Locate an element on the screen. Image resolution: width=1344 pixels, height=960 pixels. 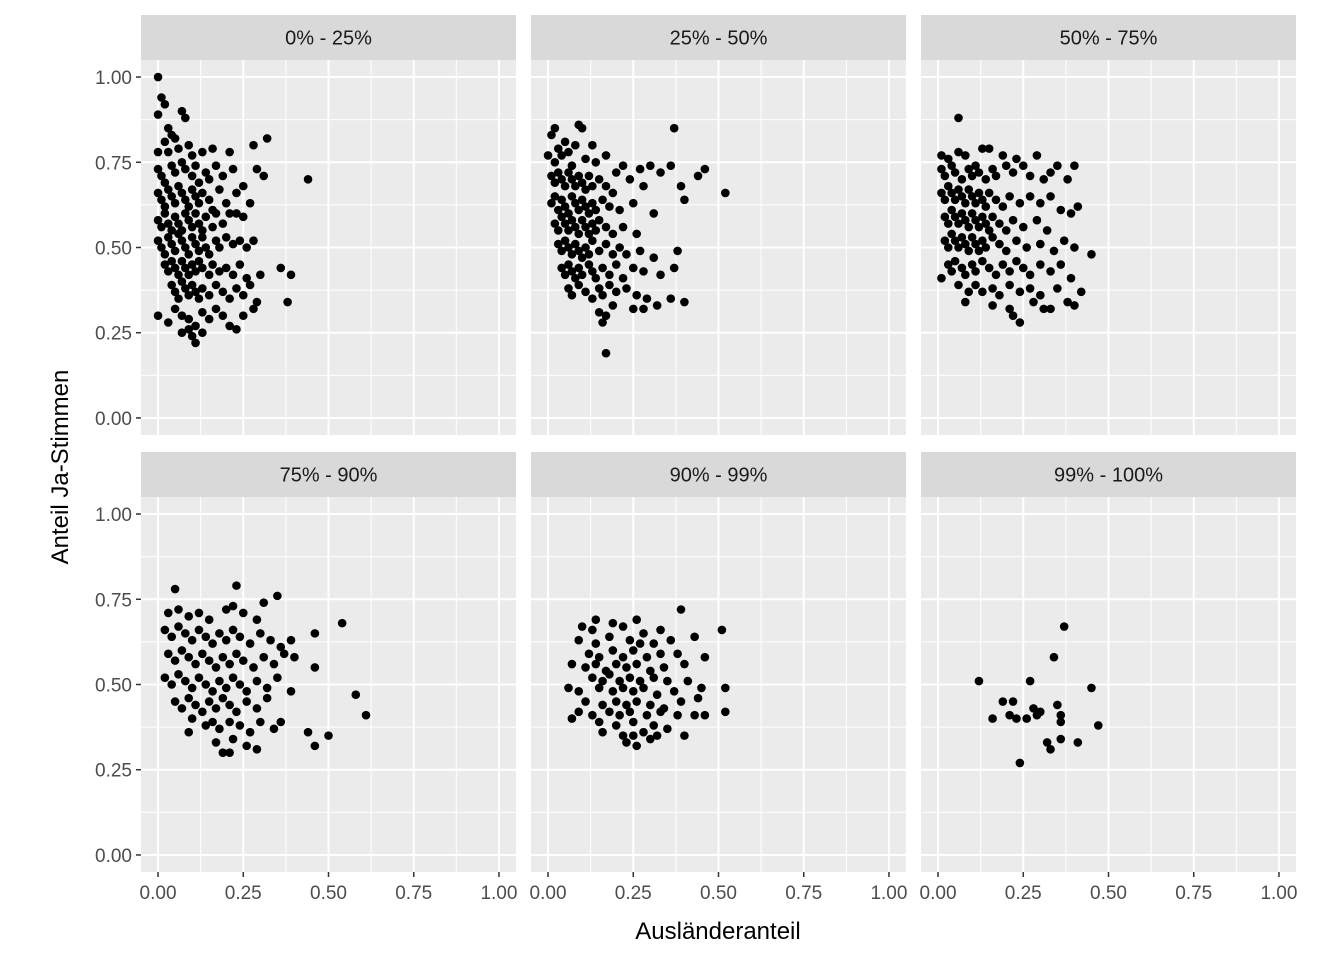
facet-strip-label: 99% - 100% is located at coordinates (1108, 476).